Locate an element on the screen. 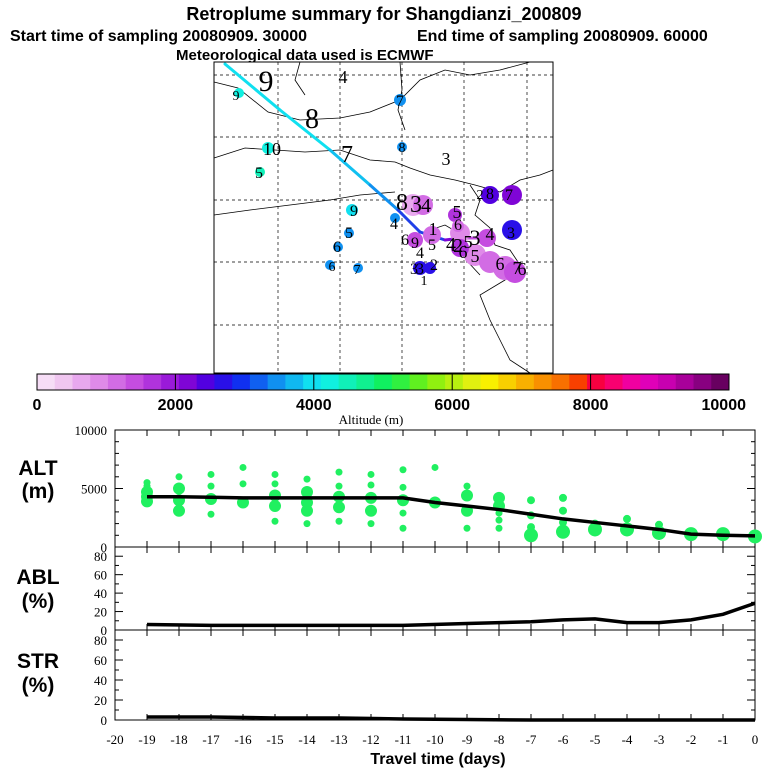 The image size is (768, 768). trajectory-clusters is located at coordinates (380, 185).